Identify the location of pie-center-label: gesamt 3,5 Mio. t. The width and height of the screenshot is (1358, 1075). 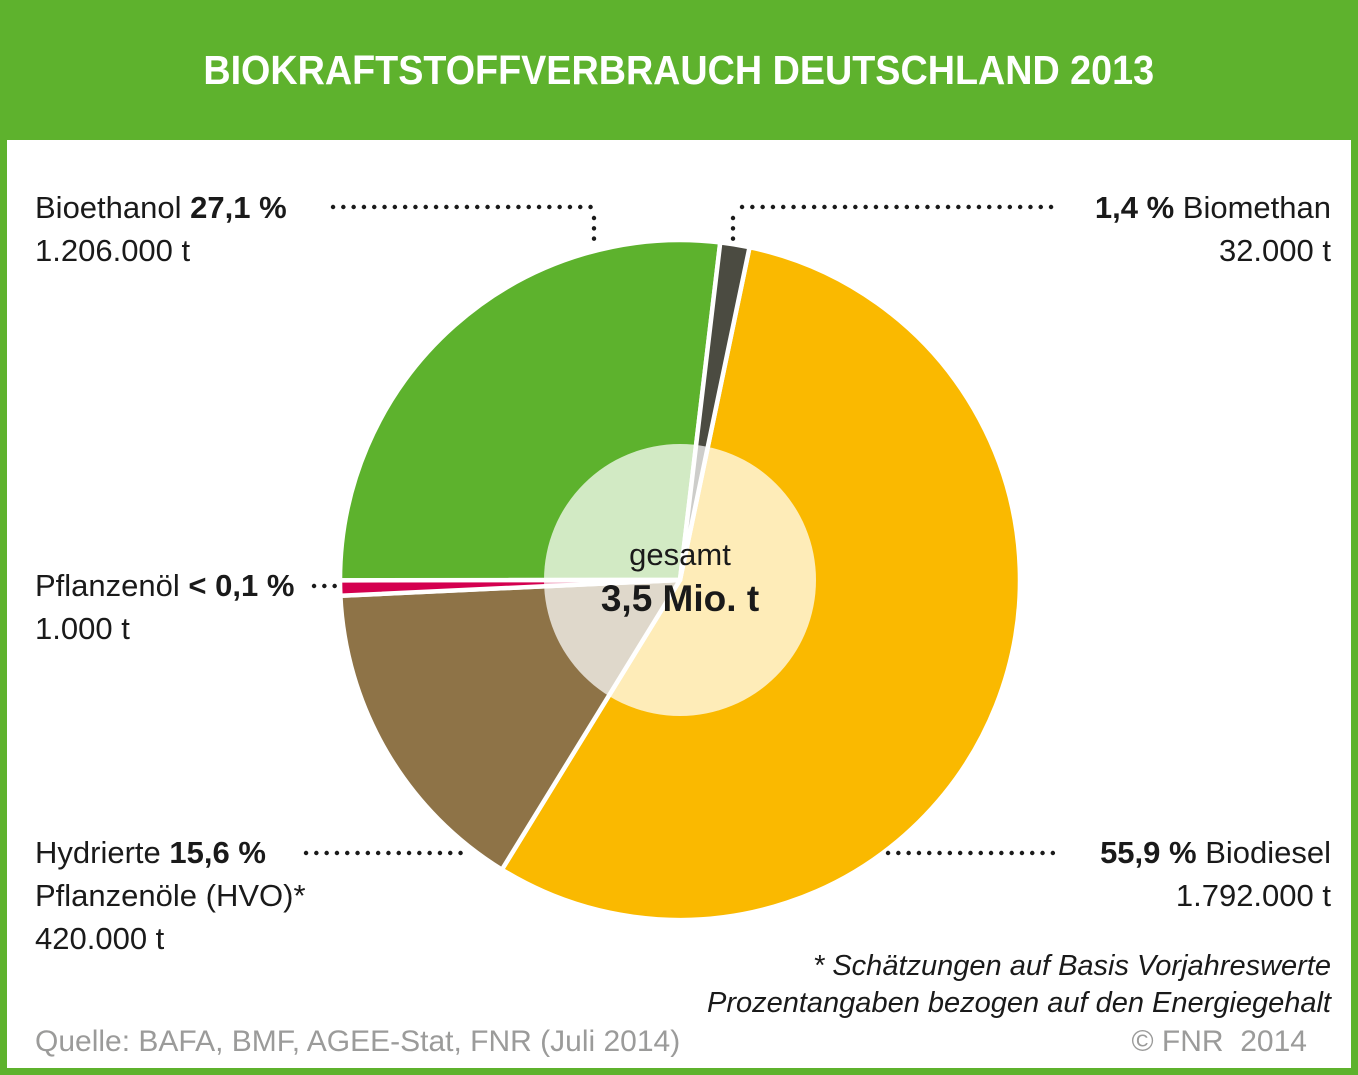
(680, 578).